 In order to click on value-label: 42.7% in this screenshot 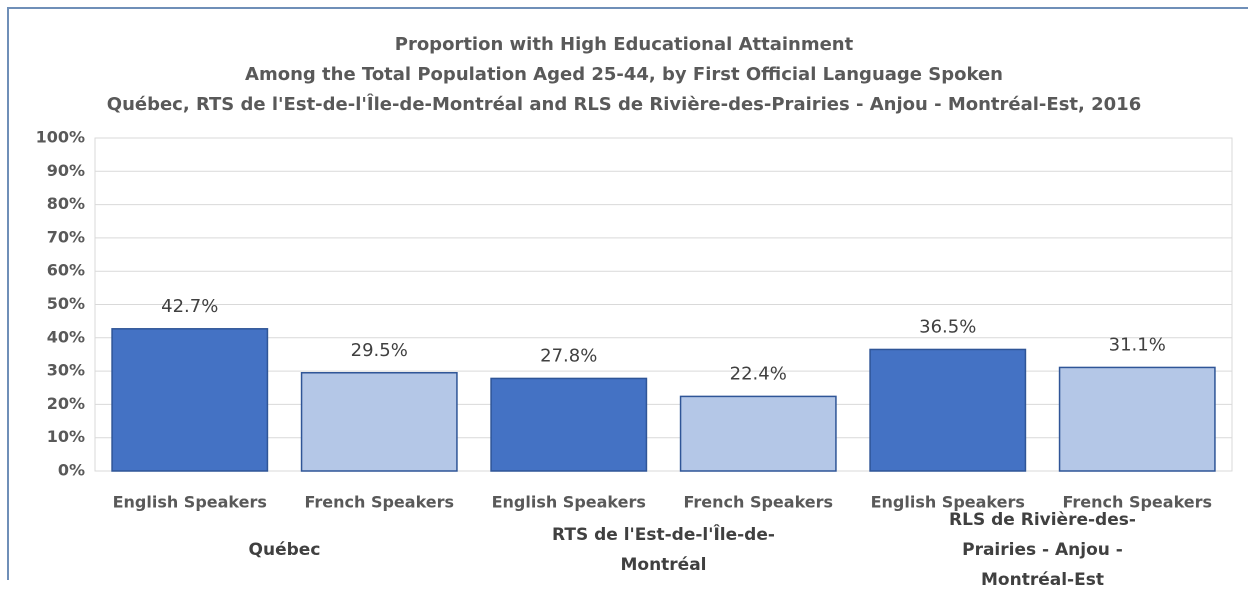, I will do `click(189, 306)`.